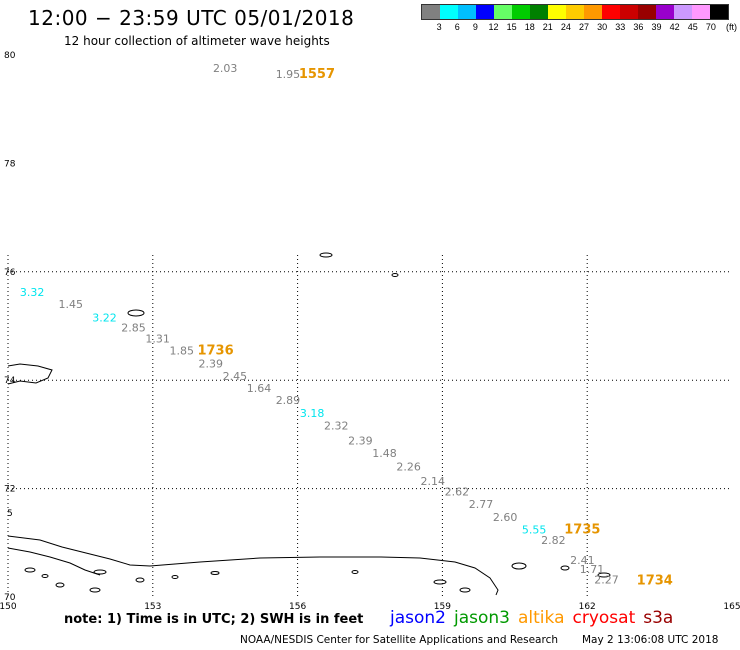 This screenshot has height=650, width=740. What do you see at coordinates (692, 27) in the screenshot?
I see `legend-tick: 45` at bounding box center [692, 27].